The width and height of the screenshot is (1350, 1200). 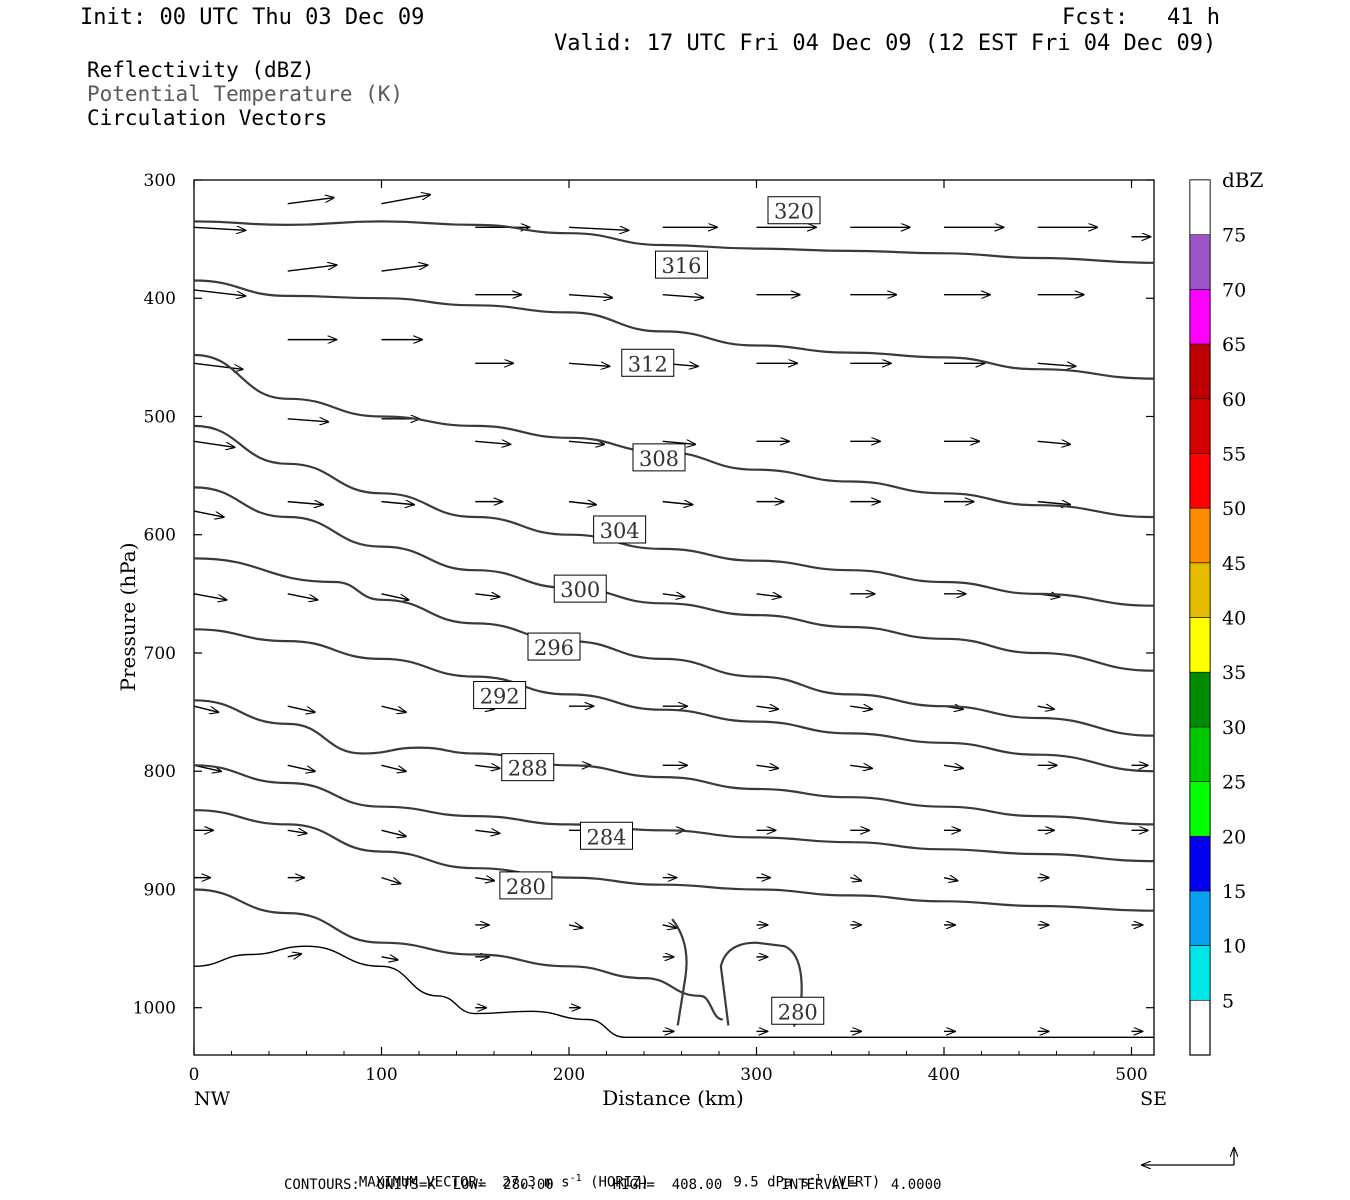 I want to click on colorbar-level-label: 60, so click(x=1234, y=400).